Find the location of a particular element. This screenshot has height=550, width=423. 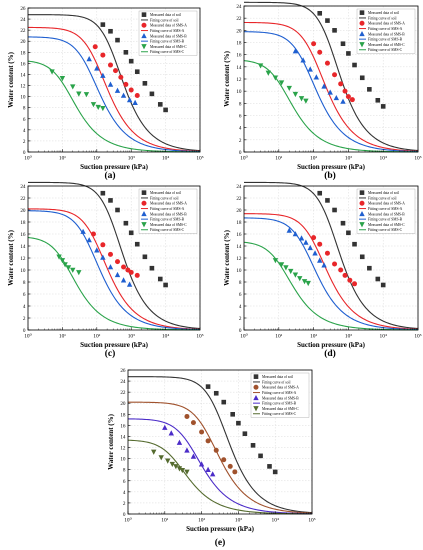

panel-label: (a) is located at coordinates (109, 175).